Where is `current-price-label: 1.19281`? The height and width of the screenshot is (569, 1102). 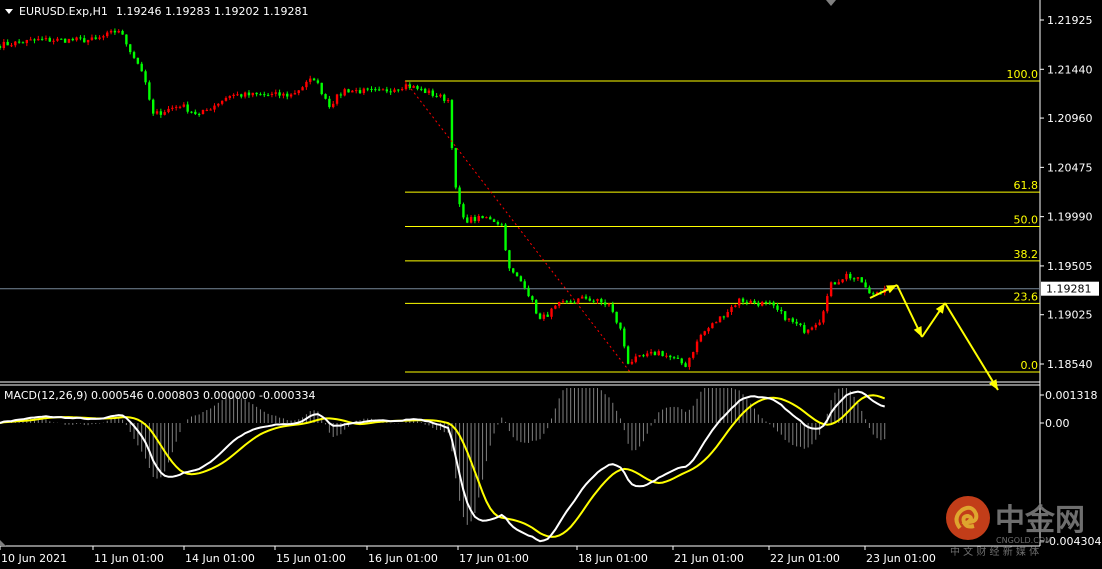
current-price-label: 1.19281 is located at coordinates (1069, 289).